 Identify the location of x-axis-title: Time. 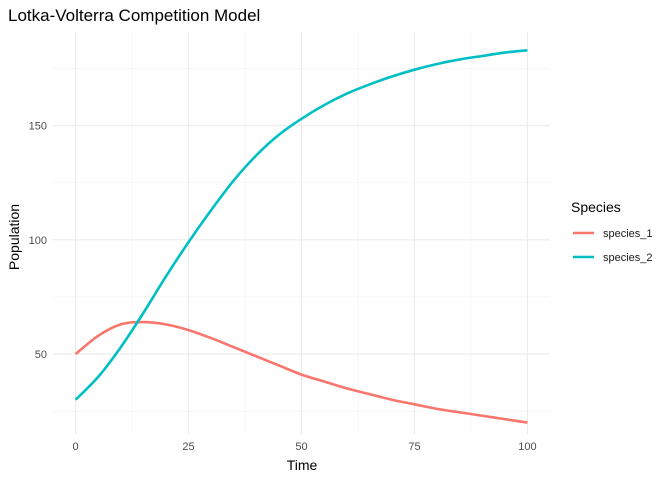
(302, 465).